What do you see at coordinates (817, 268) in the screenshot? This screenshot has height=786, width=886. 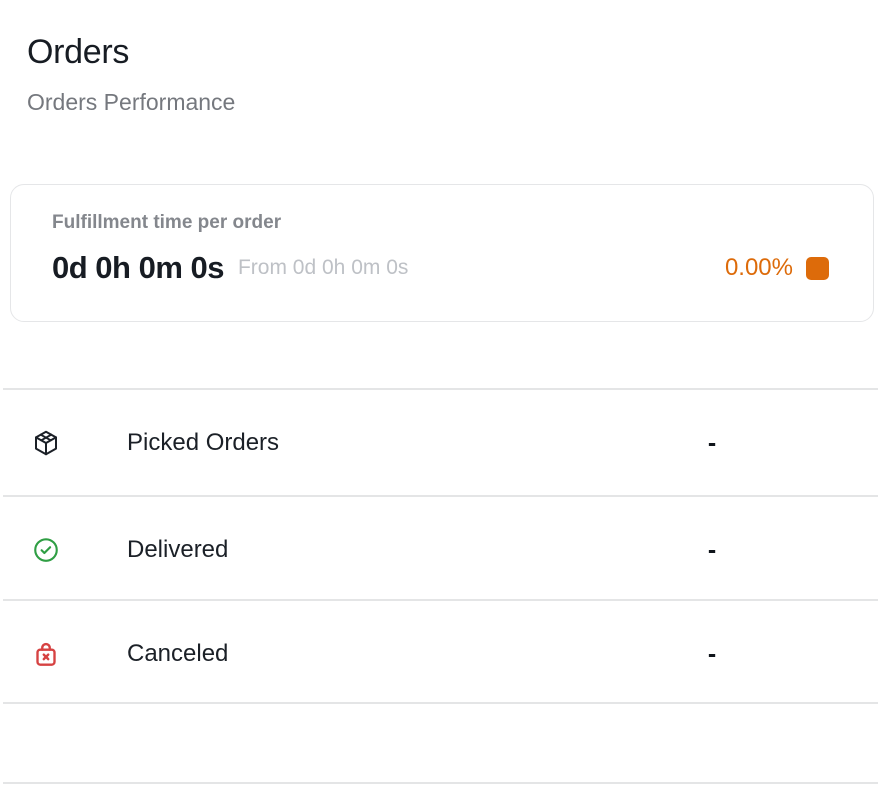 I see `legend-swatch-icon` at bounding box center [817, 268].